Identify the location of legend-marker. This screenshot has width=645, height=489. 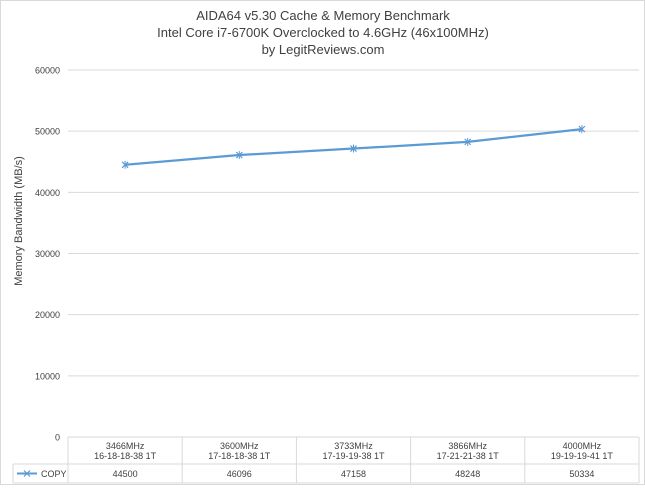
(27, 473).